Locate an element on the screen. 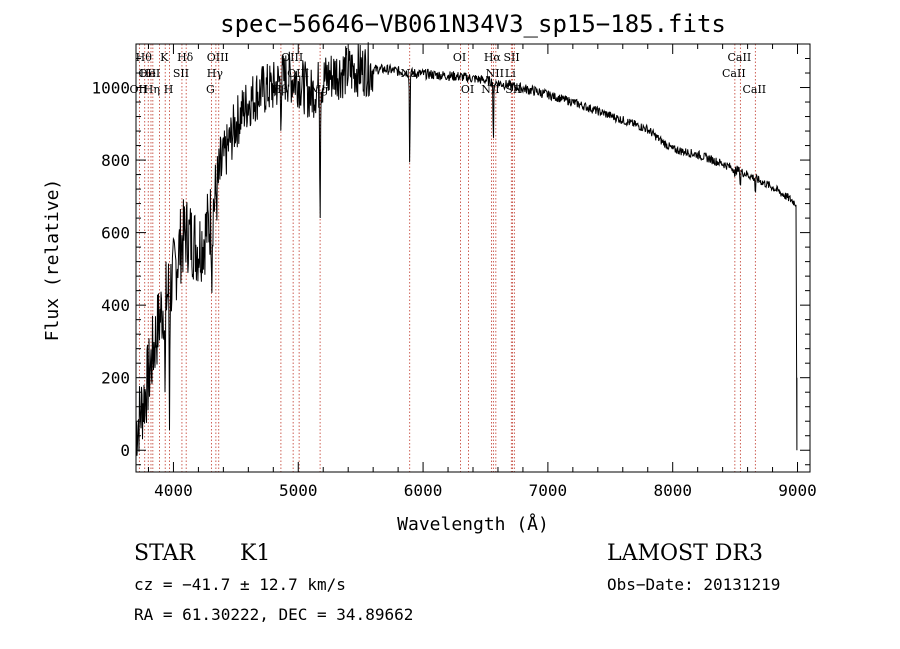  coordinates: RA = 61.30222, DEC = 34.89662 is located at coordinates (273, 614).